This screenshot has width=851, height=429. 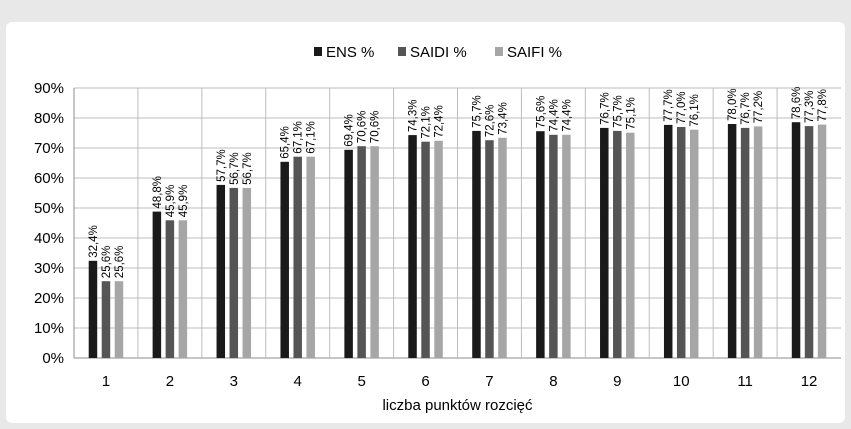 What do you see at coordinates (361, 381) in the screenshot?
I see `x-tick-label: 5` at bounding box center [361, 381].